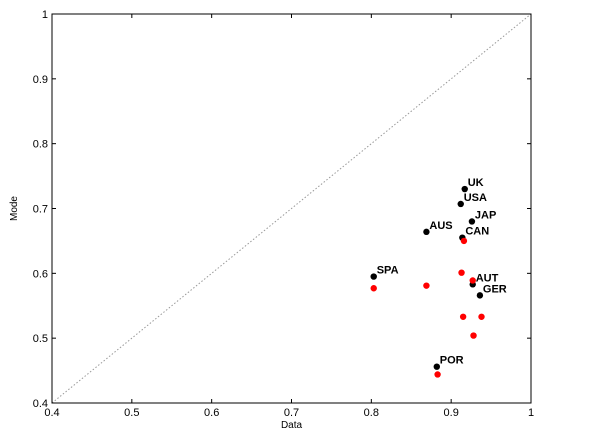 This screenshot has width=600, height=439. Describe the element at coordinates (388, 271) in the screenshot. I see `point-label: SPA` at that location.